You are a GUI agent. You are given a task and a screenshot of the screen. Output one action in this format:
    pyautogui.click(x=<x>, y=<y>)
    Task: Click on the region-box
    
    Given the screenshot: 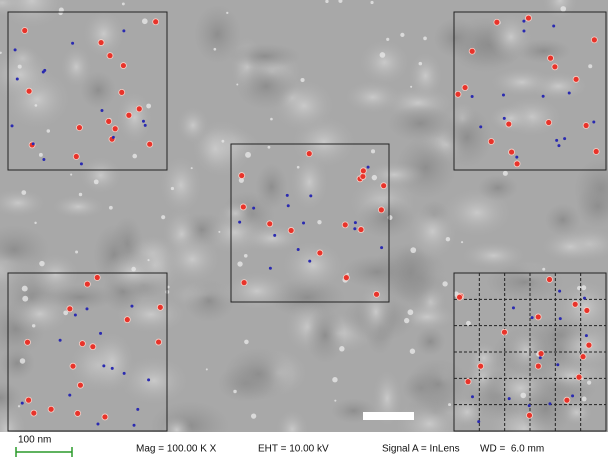 What is the action you would take?
    pyautogui.click(x=87, y=352)
    